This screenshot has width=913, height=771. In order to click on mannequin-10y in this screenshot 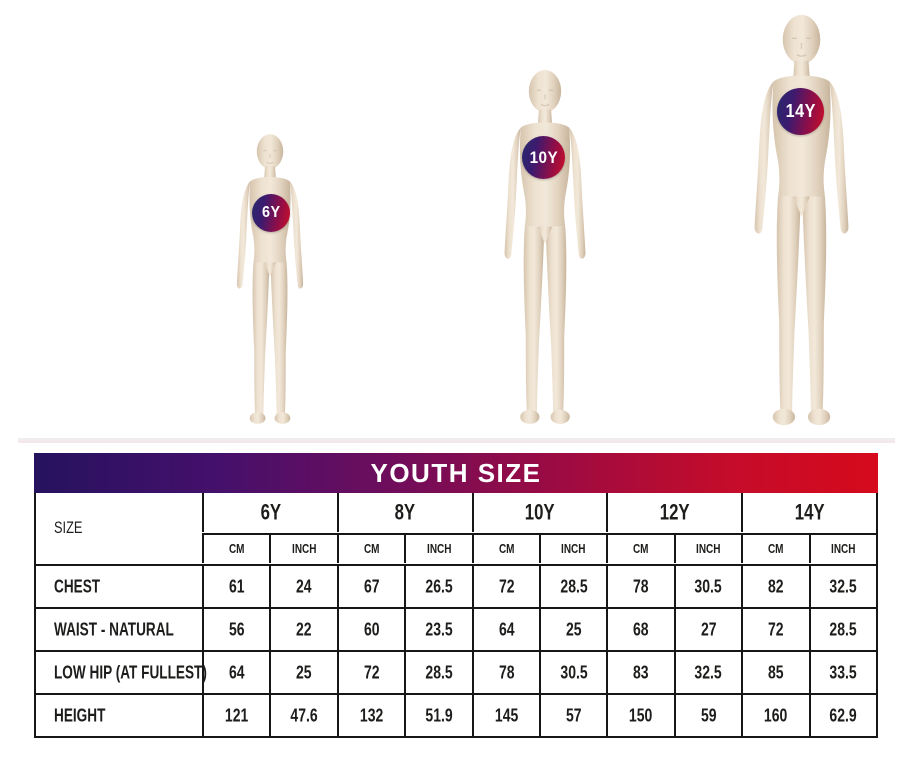, I will do `click(545, 247)`.